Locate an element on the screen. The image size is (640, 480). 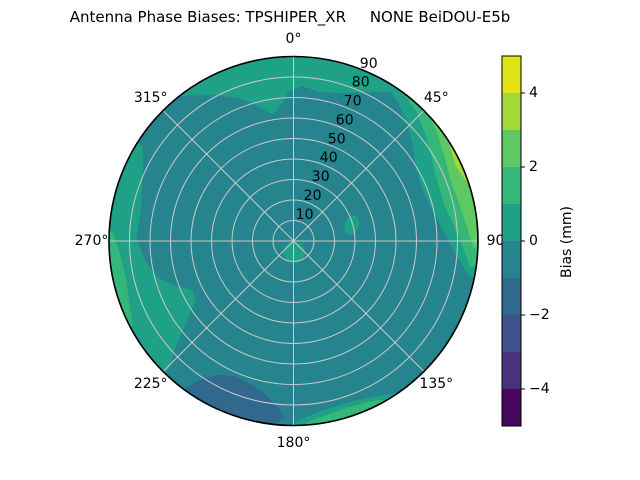
theta-tick-label-45: 45° is located at coordinates (436, 98).